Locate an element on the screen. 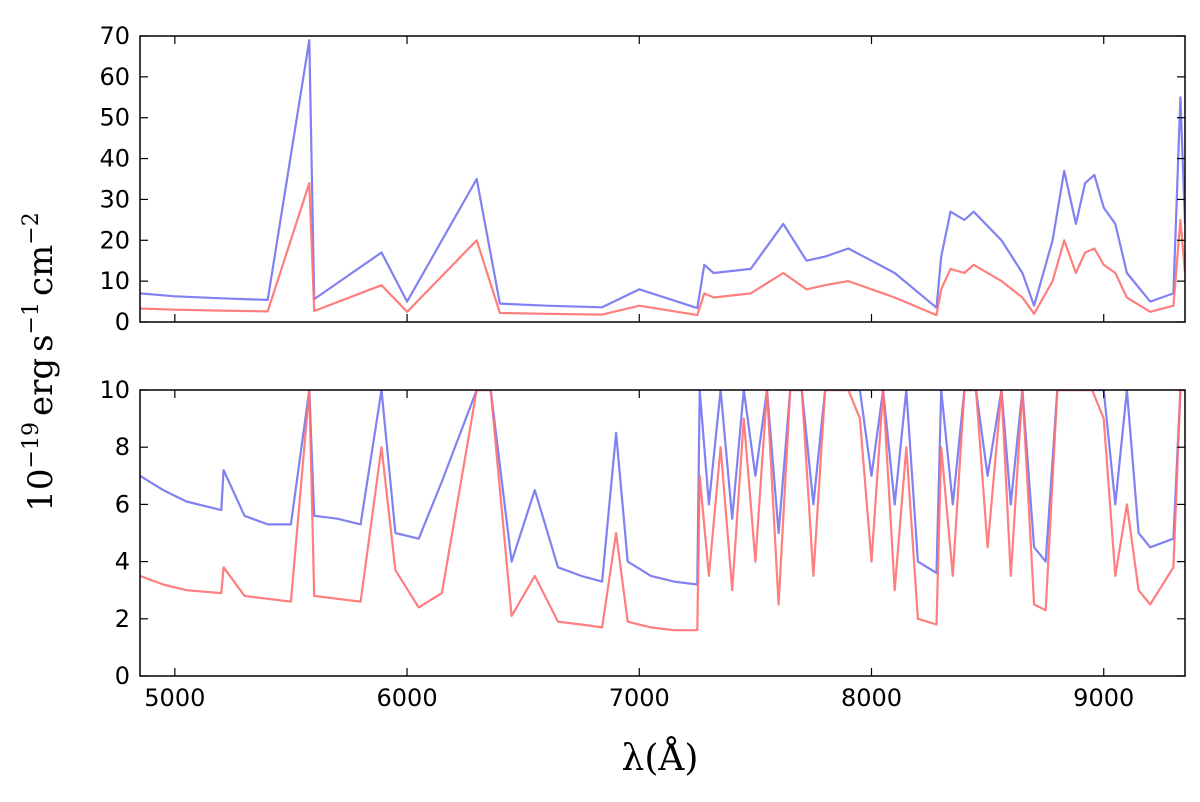  y-tick-label: 8 is located at coordinates (122, 447).